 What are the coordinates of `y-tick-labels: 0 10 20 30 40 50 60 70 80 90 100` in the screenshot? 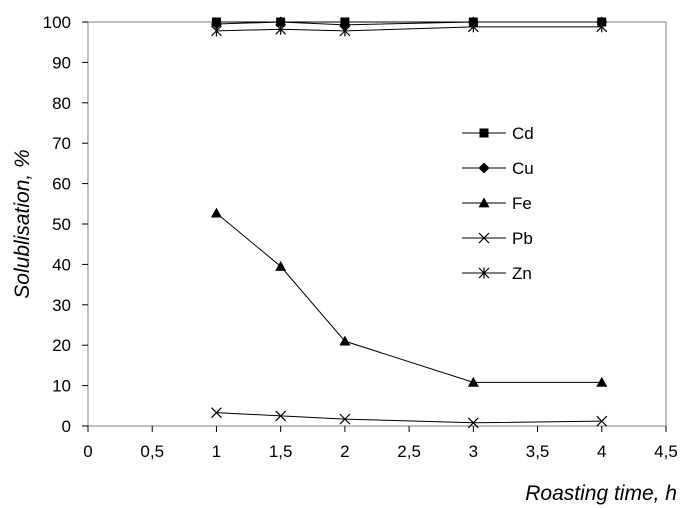 It's located at (57, 224).